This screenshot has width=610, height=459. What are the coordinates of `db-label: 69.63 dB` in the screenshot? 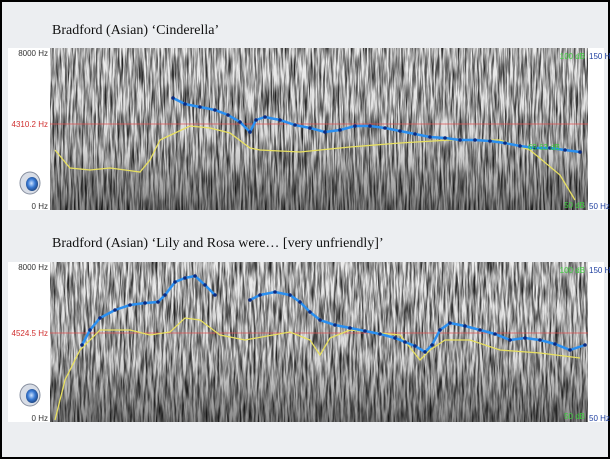 It's located at (544, 147).